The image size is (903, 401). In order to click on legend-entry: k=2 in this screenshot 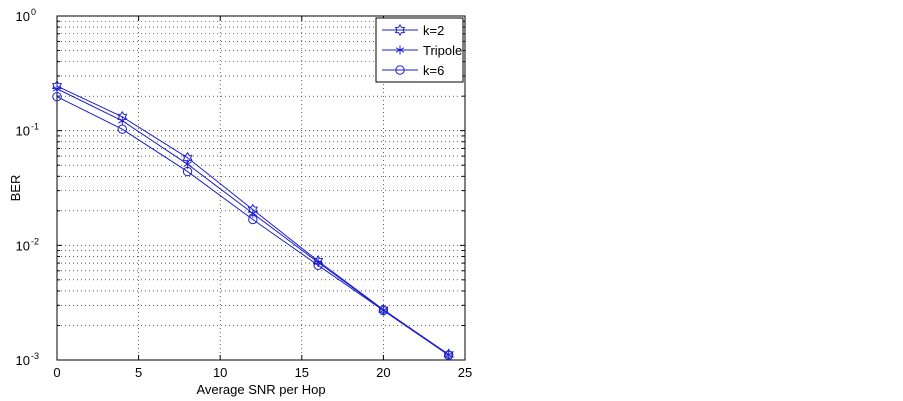, I will do `click(413, 30)`.